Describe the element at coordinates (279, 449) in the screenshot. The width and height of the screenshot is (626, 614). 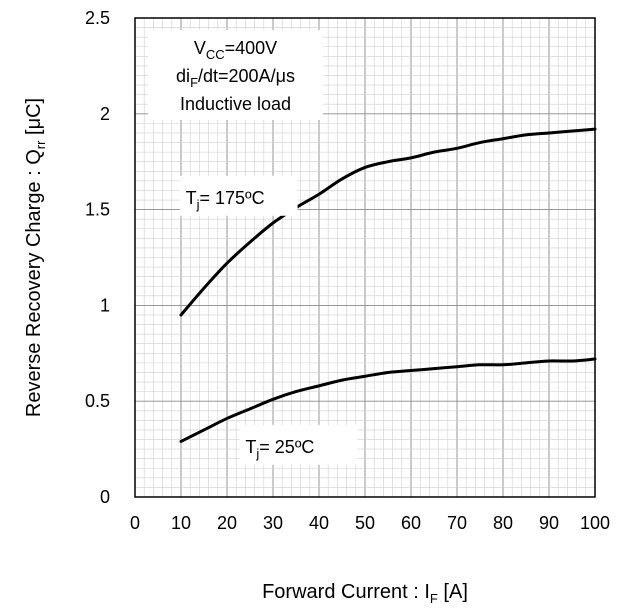
I see `series-label-2: Tj= 25ºC` at that location.